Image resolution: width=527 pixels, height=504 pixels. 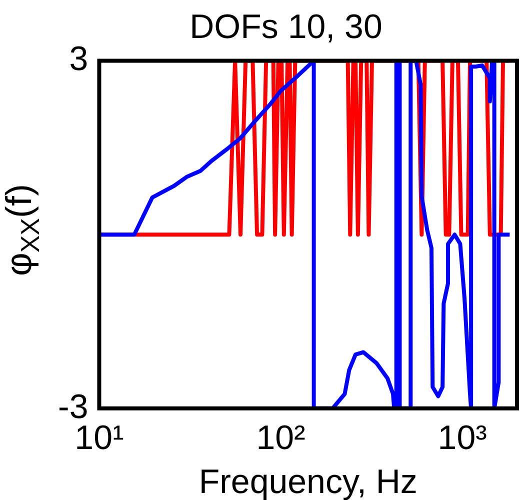 What do you see at coordinates (281, 438) in the screenshot?
I see `x-tick-label: 10²` at bounding box center [281, 438].